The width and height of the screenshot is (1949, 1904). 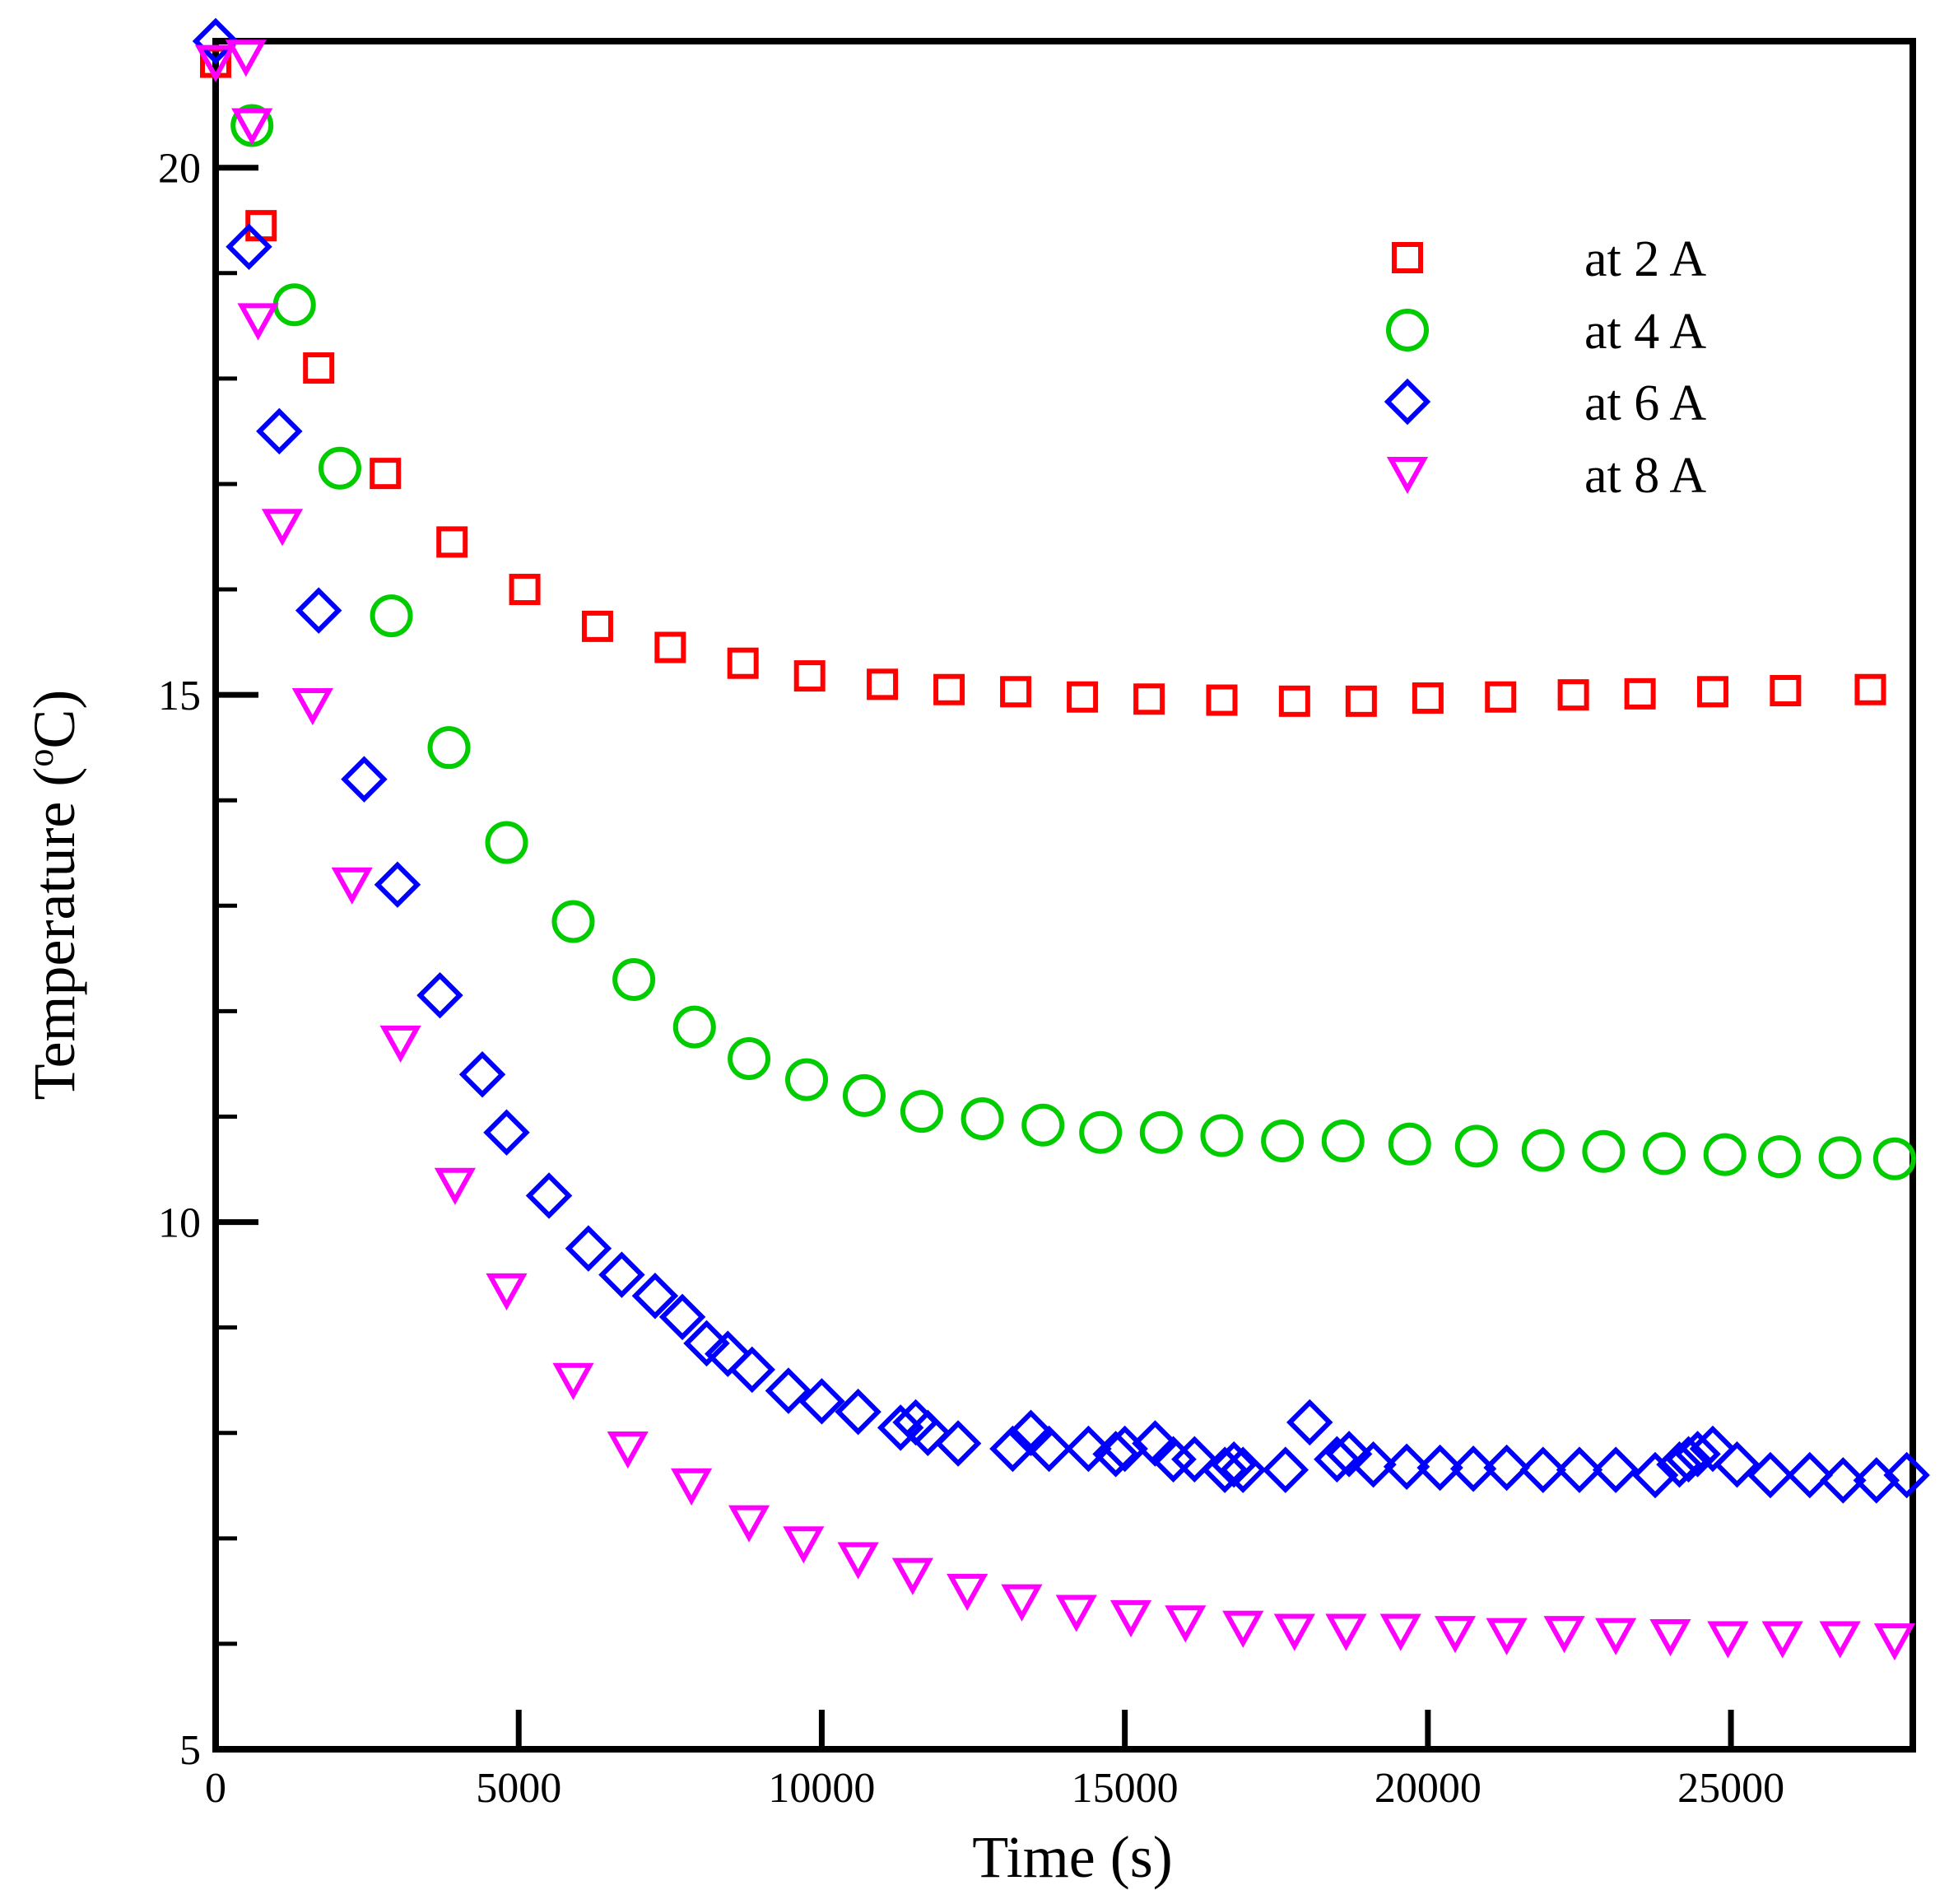 I want to click on x-tick-label: 0, so click(x=216, y=1788).